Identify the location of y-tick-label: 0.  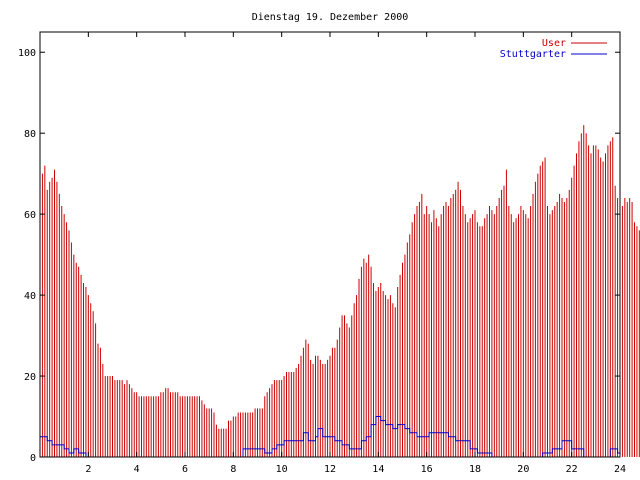
(33, 458).